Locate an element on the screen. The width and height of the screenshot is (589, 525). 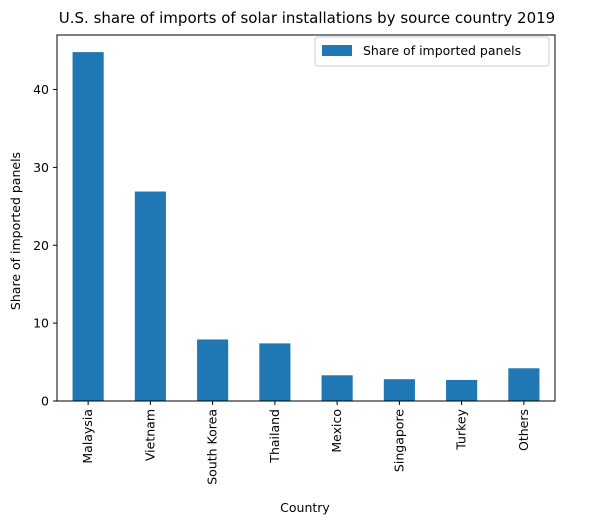
y-tick-label: 0 is located at coordinates (45, 401).